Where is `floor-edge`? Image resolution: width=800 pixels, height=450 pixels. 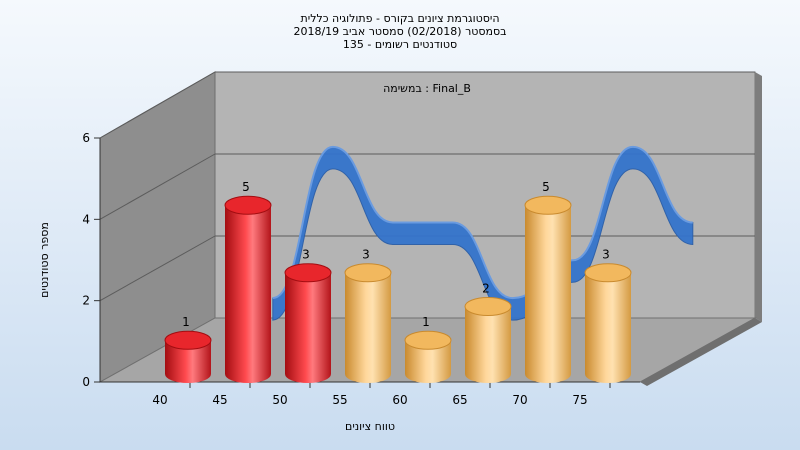 floor-edge is located at coordinates (701, 352).